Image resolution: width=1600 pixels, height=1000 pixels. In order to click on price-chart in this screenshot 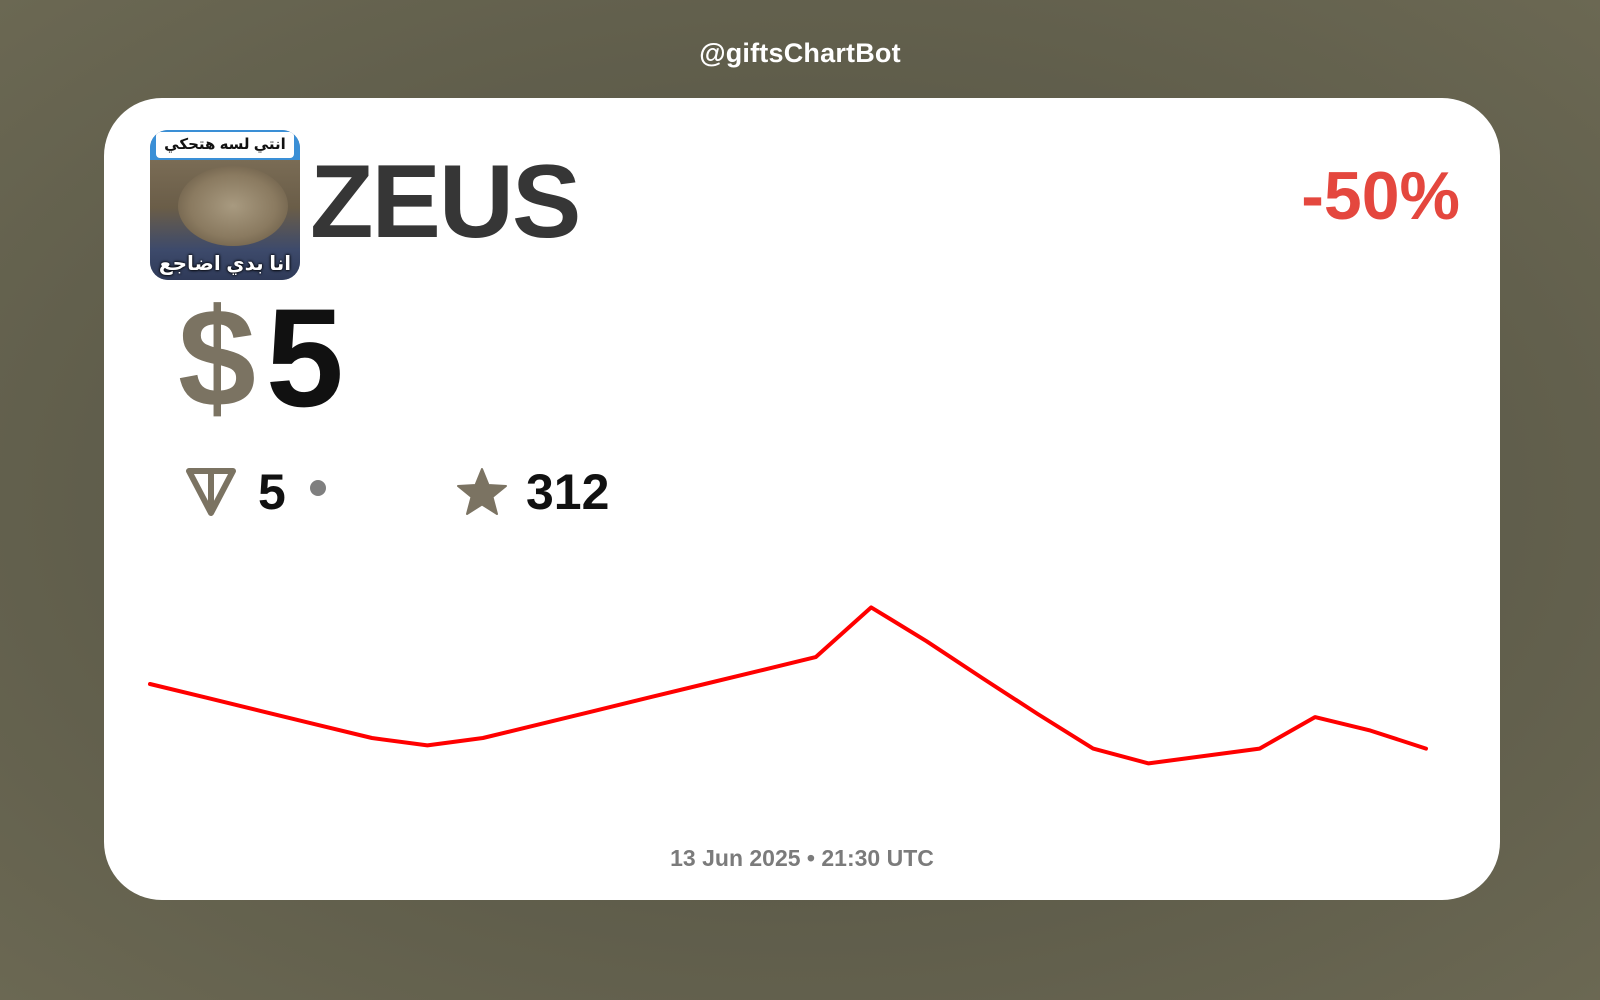, I will do `click(788, 685)`.